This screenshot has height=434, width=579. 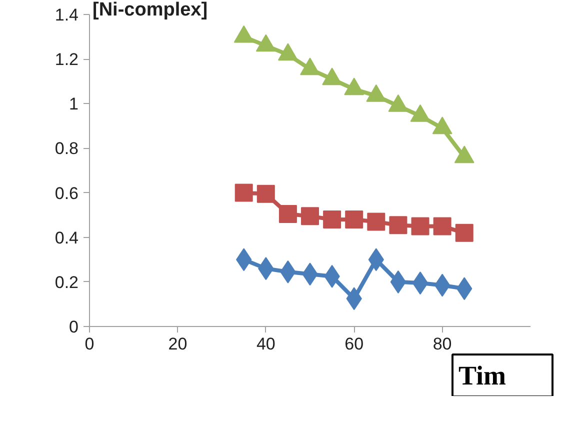 I want to click on x-tick-label: 20, so click(x=178, y=344).